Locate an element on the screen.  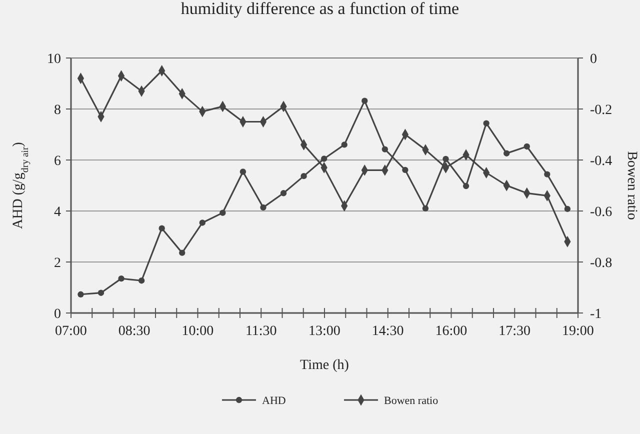
y2-axis-title: Bowen ratio is located at coordinates (631, 185).